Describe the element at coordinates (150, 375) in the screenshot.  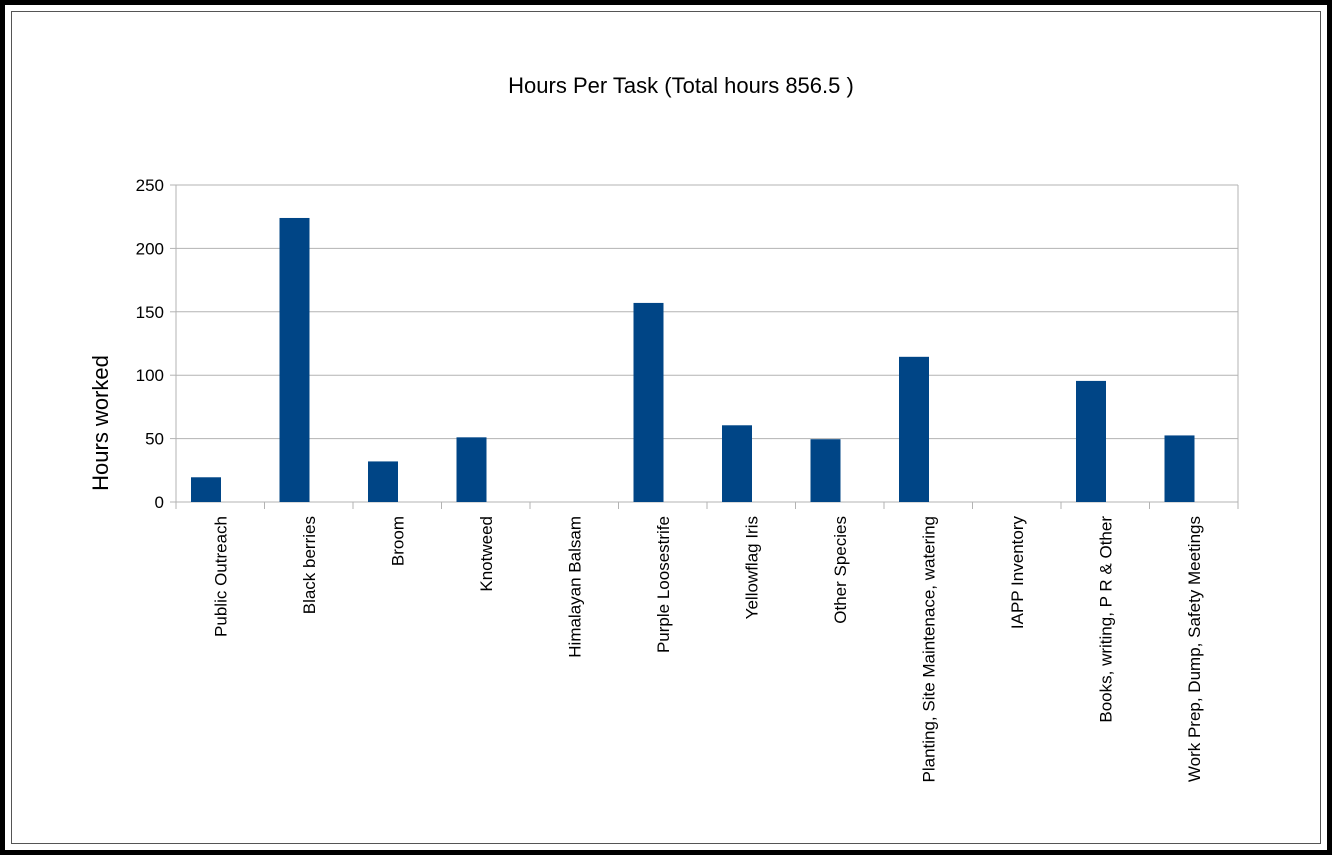
I see `y-tick-label: 100` at that location.